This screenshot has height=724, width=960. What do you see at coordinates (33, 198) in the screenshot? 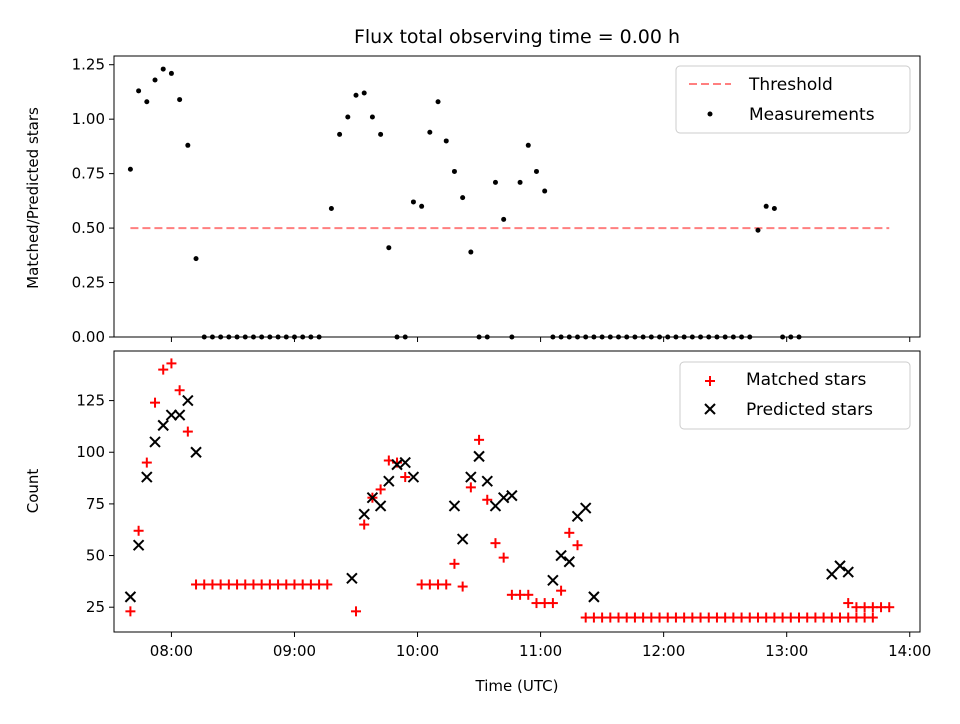
I see `top-y-axis-label: Matched/Predicted stars` at bounding box center [33, 198].